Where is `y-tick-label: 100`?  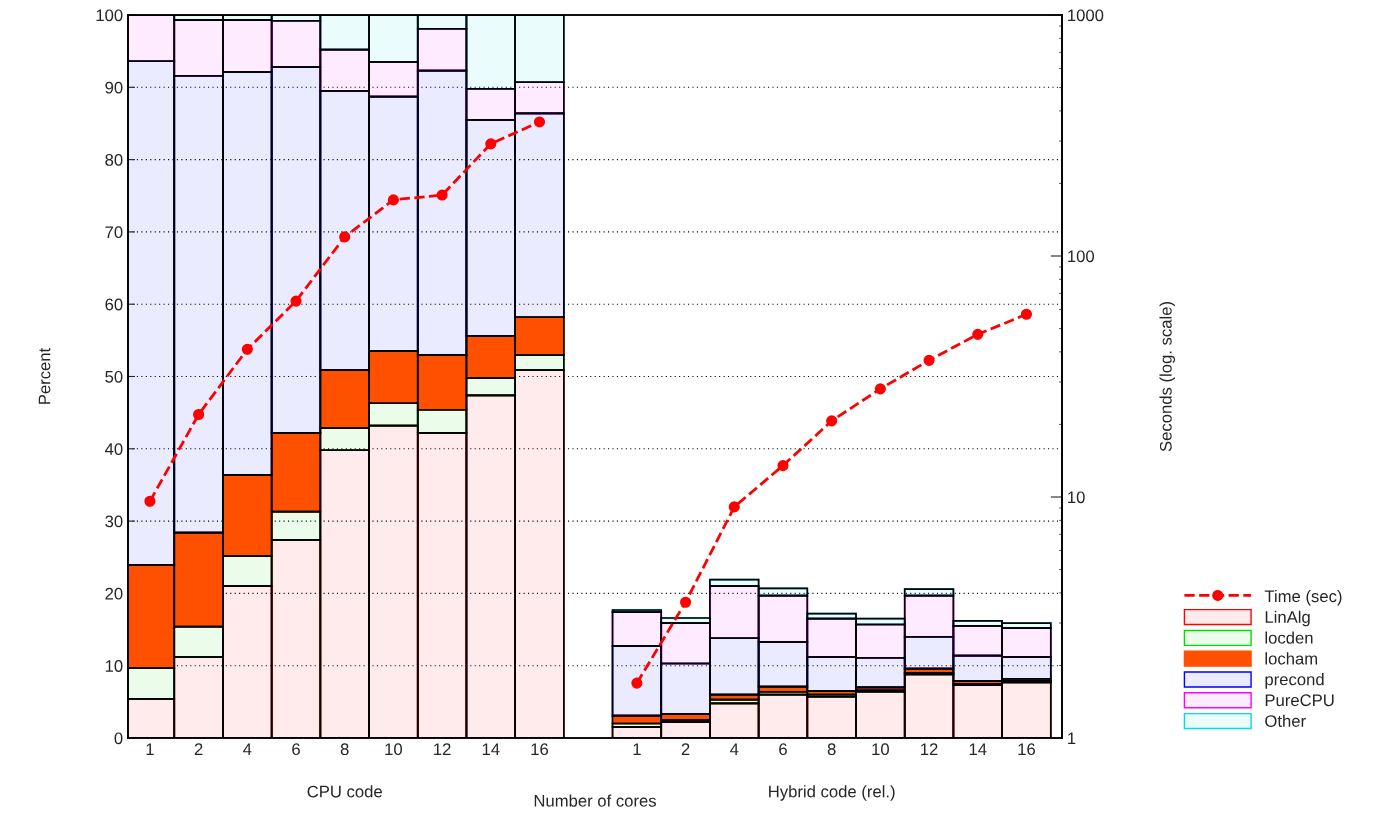 y-tick-label: 100 is located at coordinates (109, 15).